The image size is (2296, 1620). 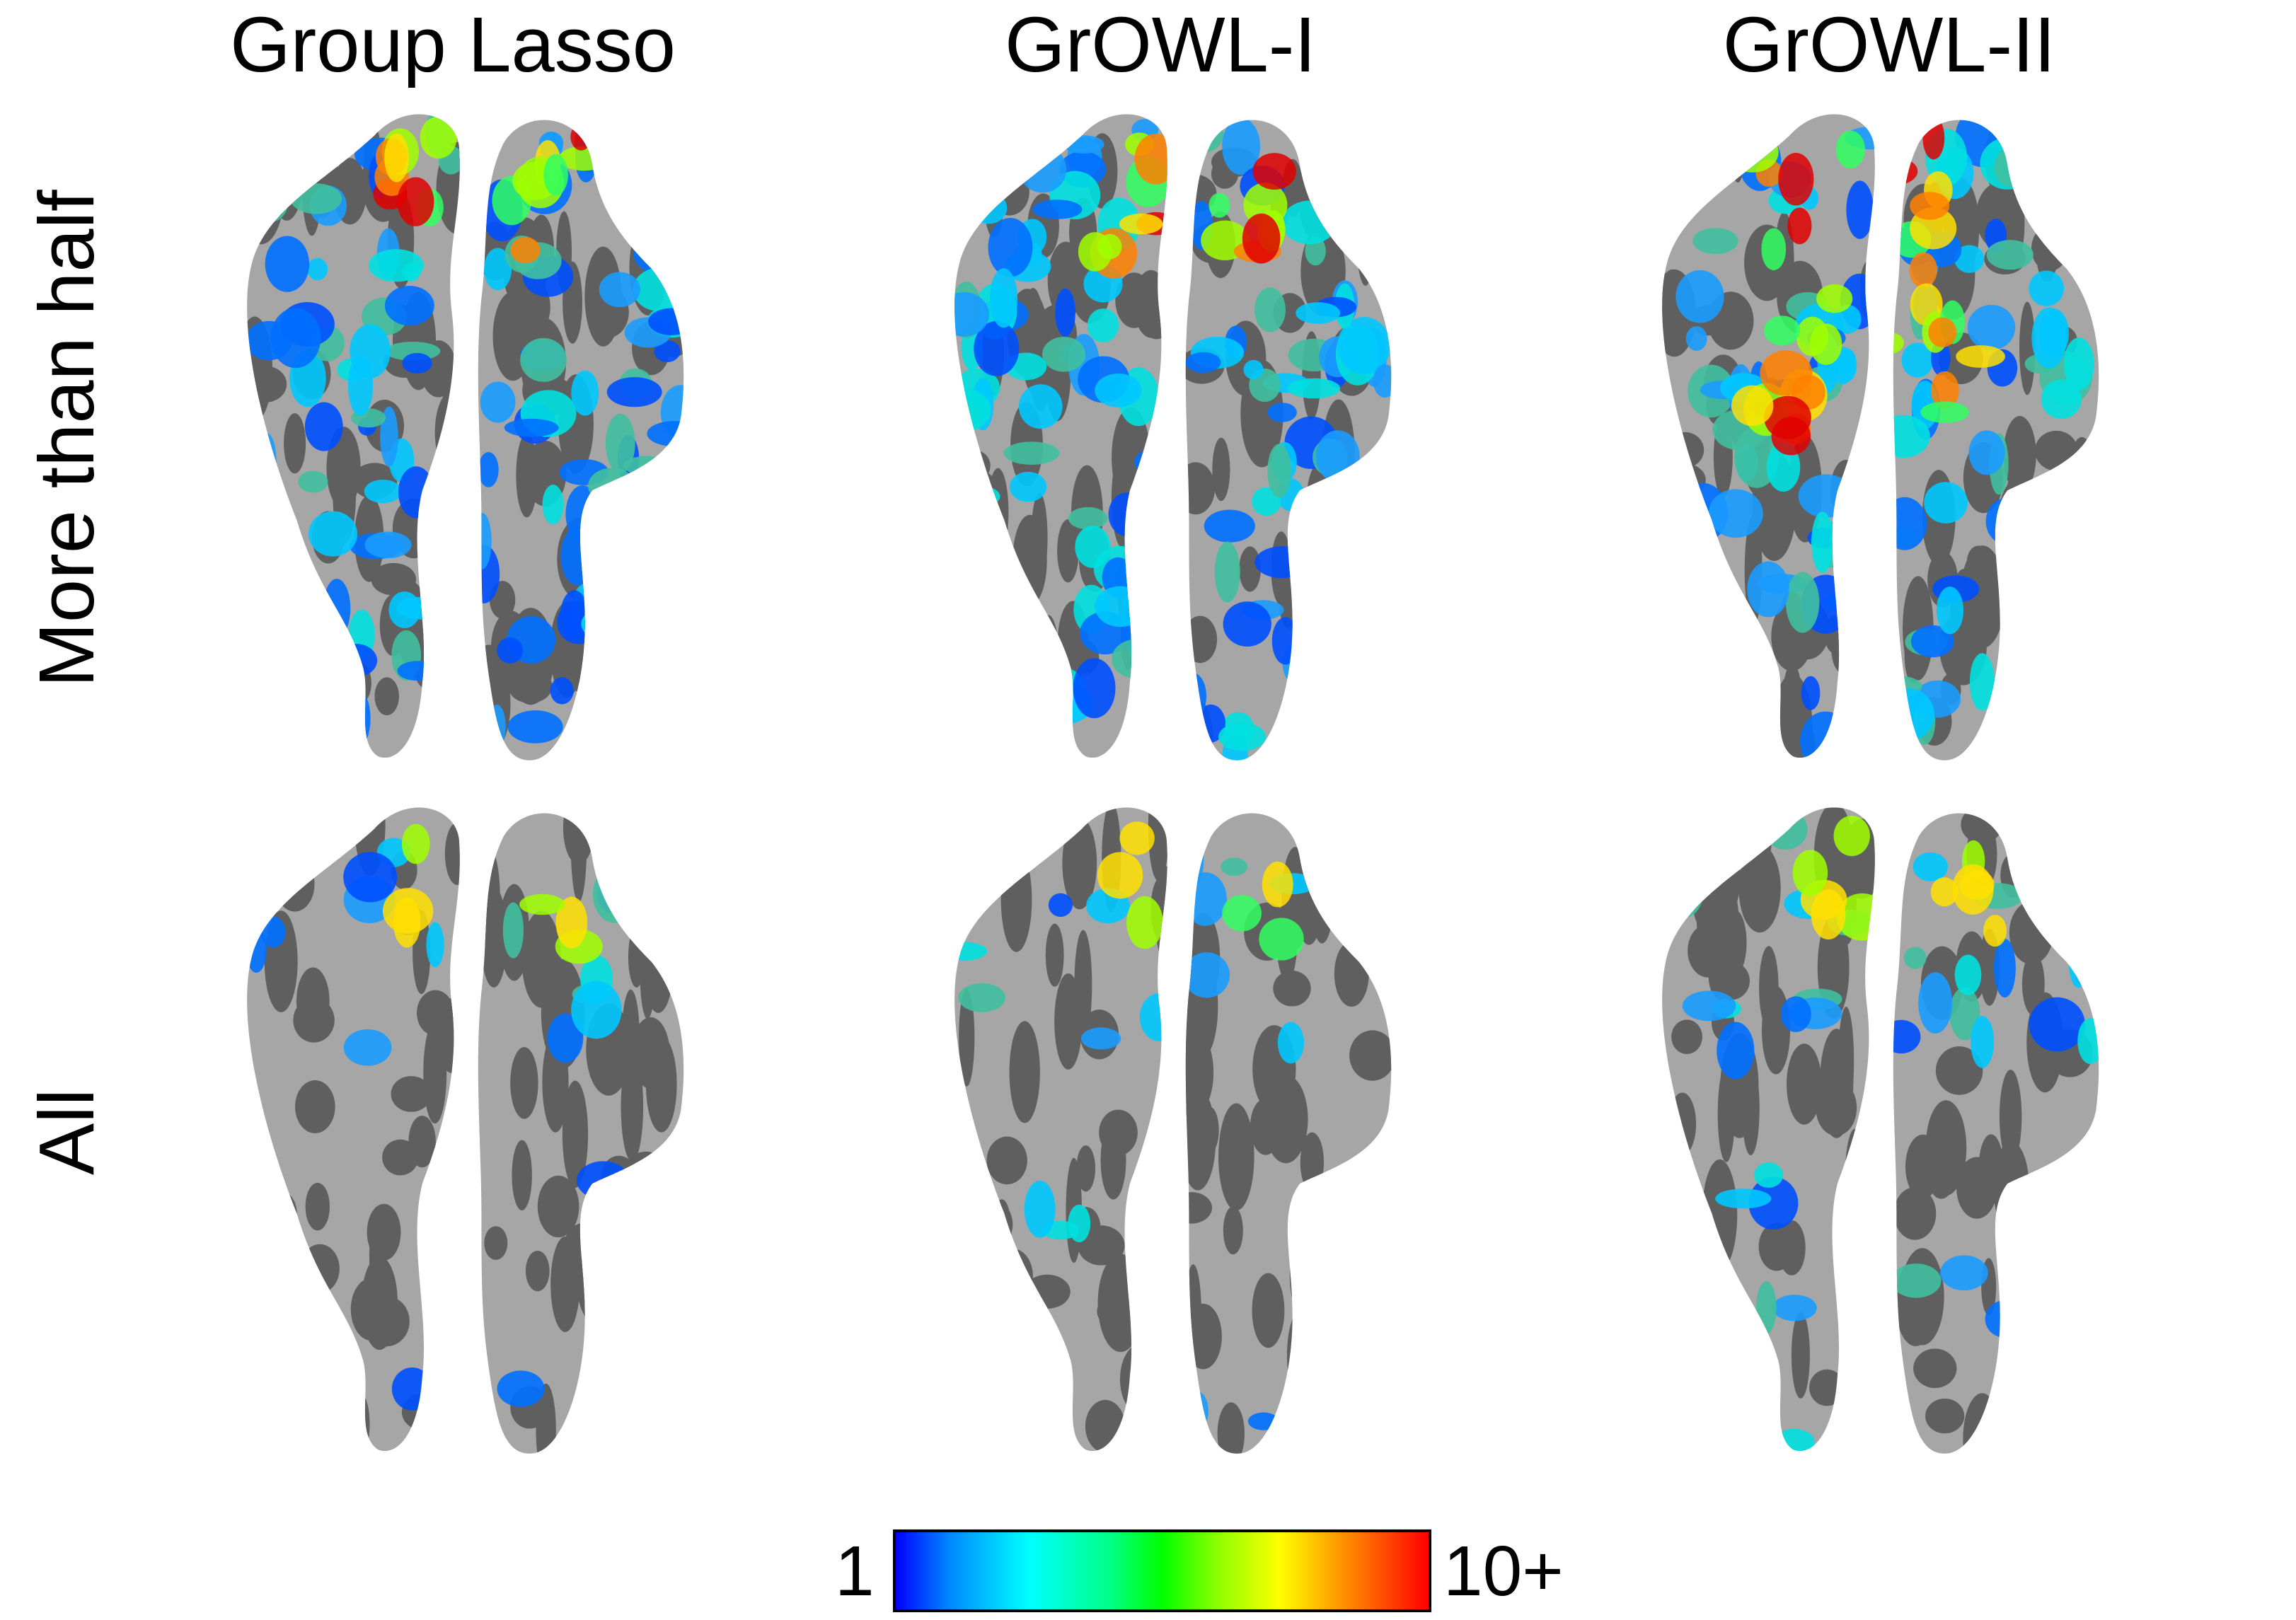 I want to click on colorbar-max-label: 10+, so click(x=1503, y=1571).